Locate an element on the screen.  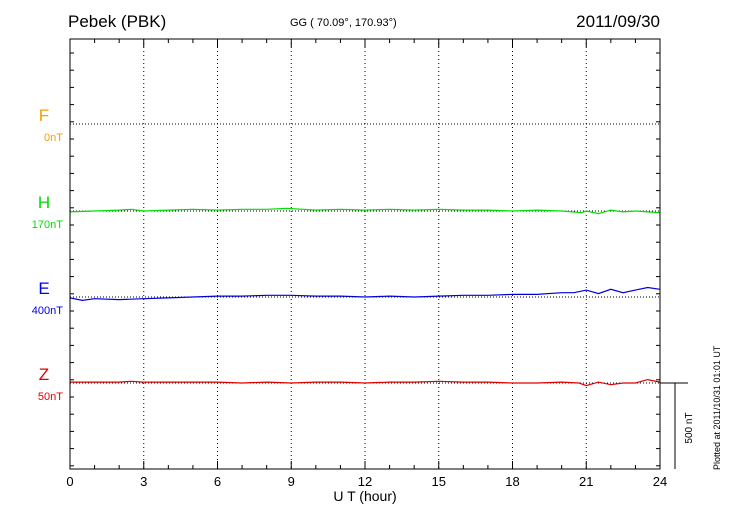
x-tick-label: 6 is located at coordinates (217, 481).